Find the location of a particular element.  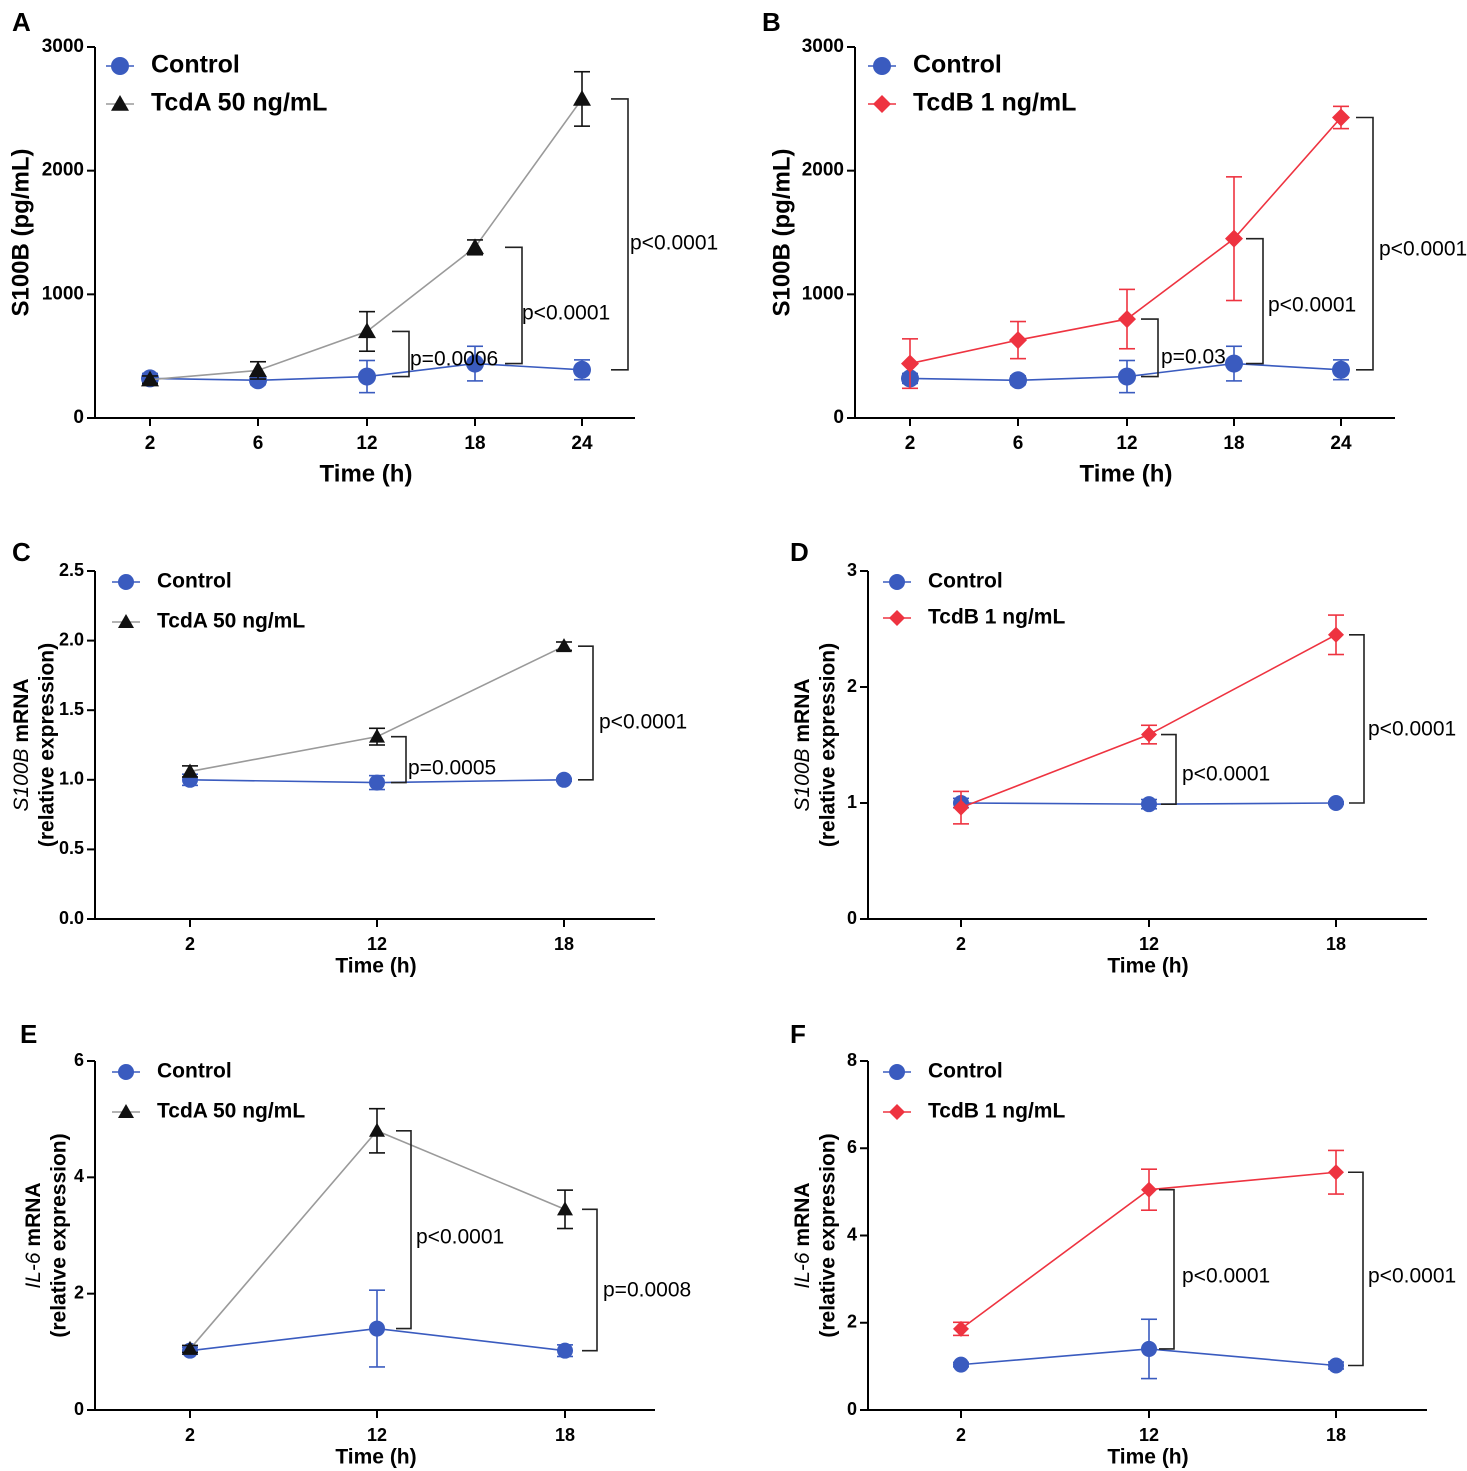

y-tick-label: 2.5 is located at coordinates (71, 570).